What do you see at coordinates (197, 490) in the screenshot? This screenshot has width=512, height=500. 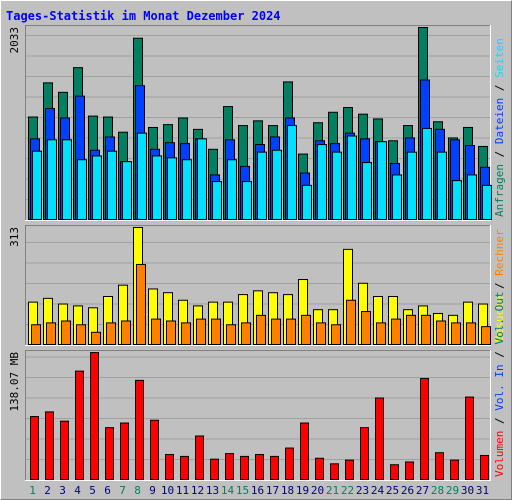 I see `x-tick-label: 12` at bounding box center [197, 490].